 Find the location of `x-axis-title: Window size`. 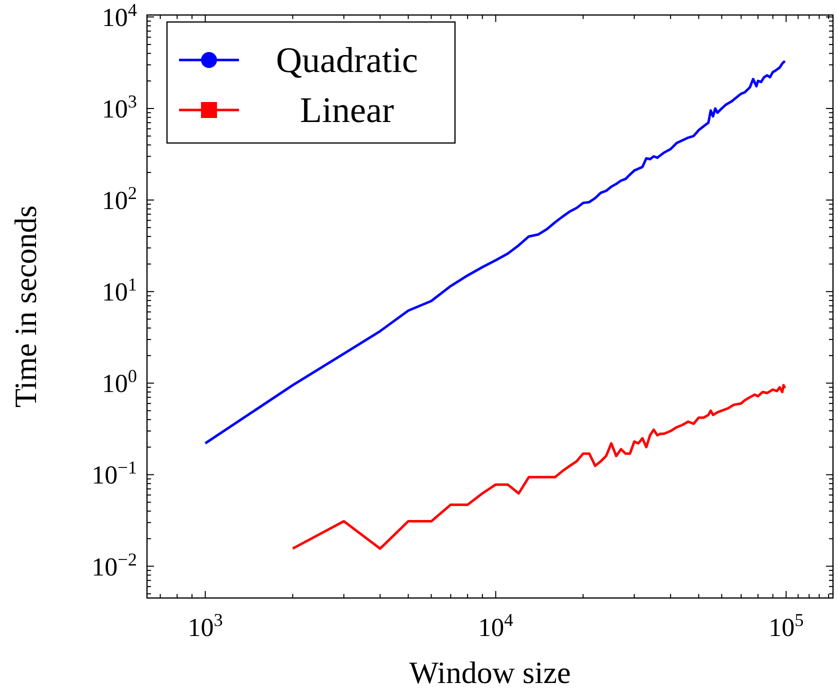

x-axis-title: Window size is located at coordinates (490, 672).